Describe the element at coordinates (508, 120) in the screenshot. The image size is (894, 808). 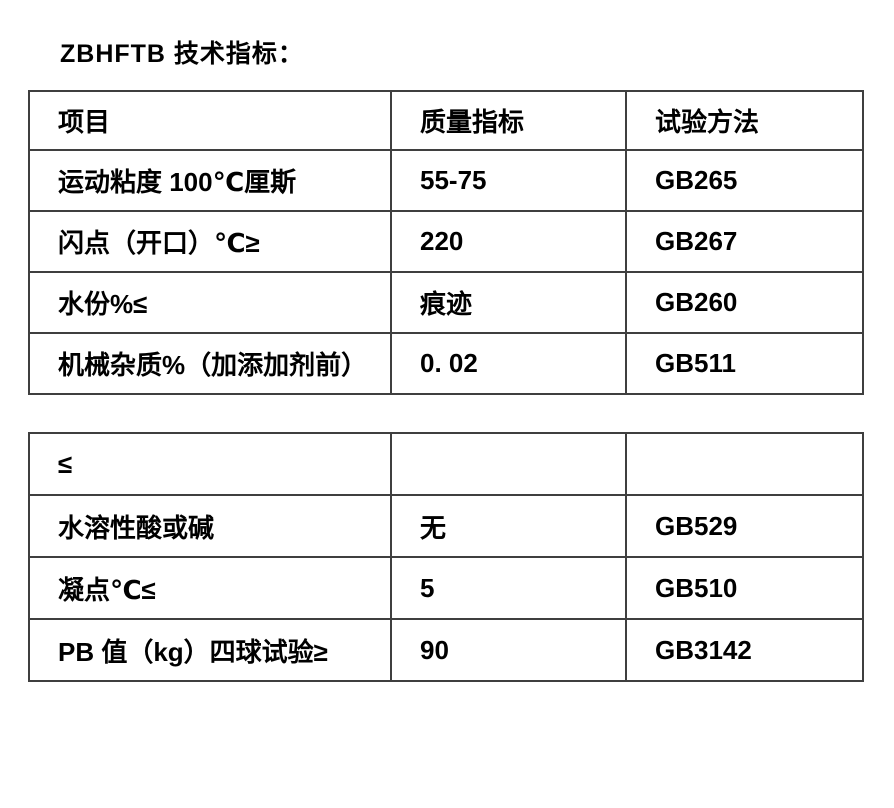
I see `column-header-quality-index: 质量指标` at that location.